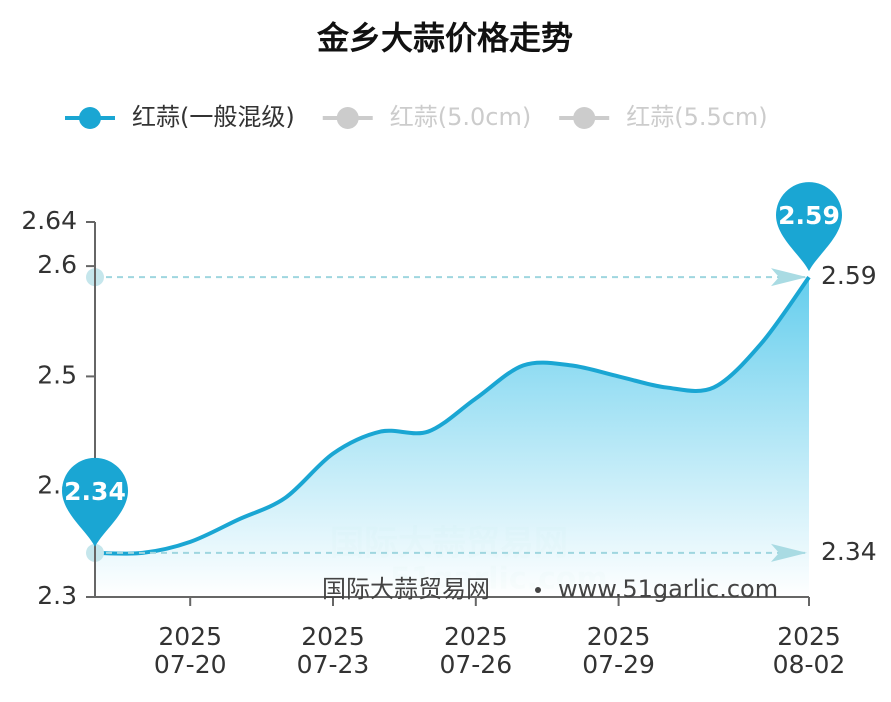 This screenshot has width=891, height=702. I want to click on chart-title: 金乡大蒜价格走势, so click(444, 38).